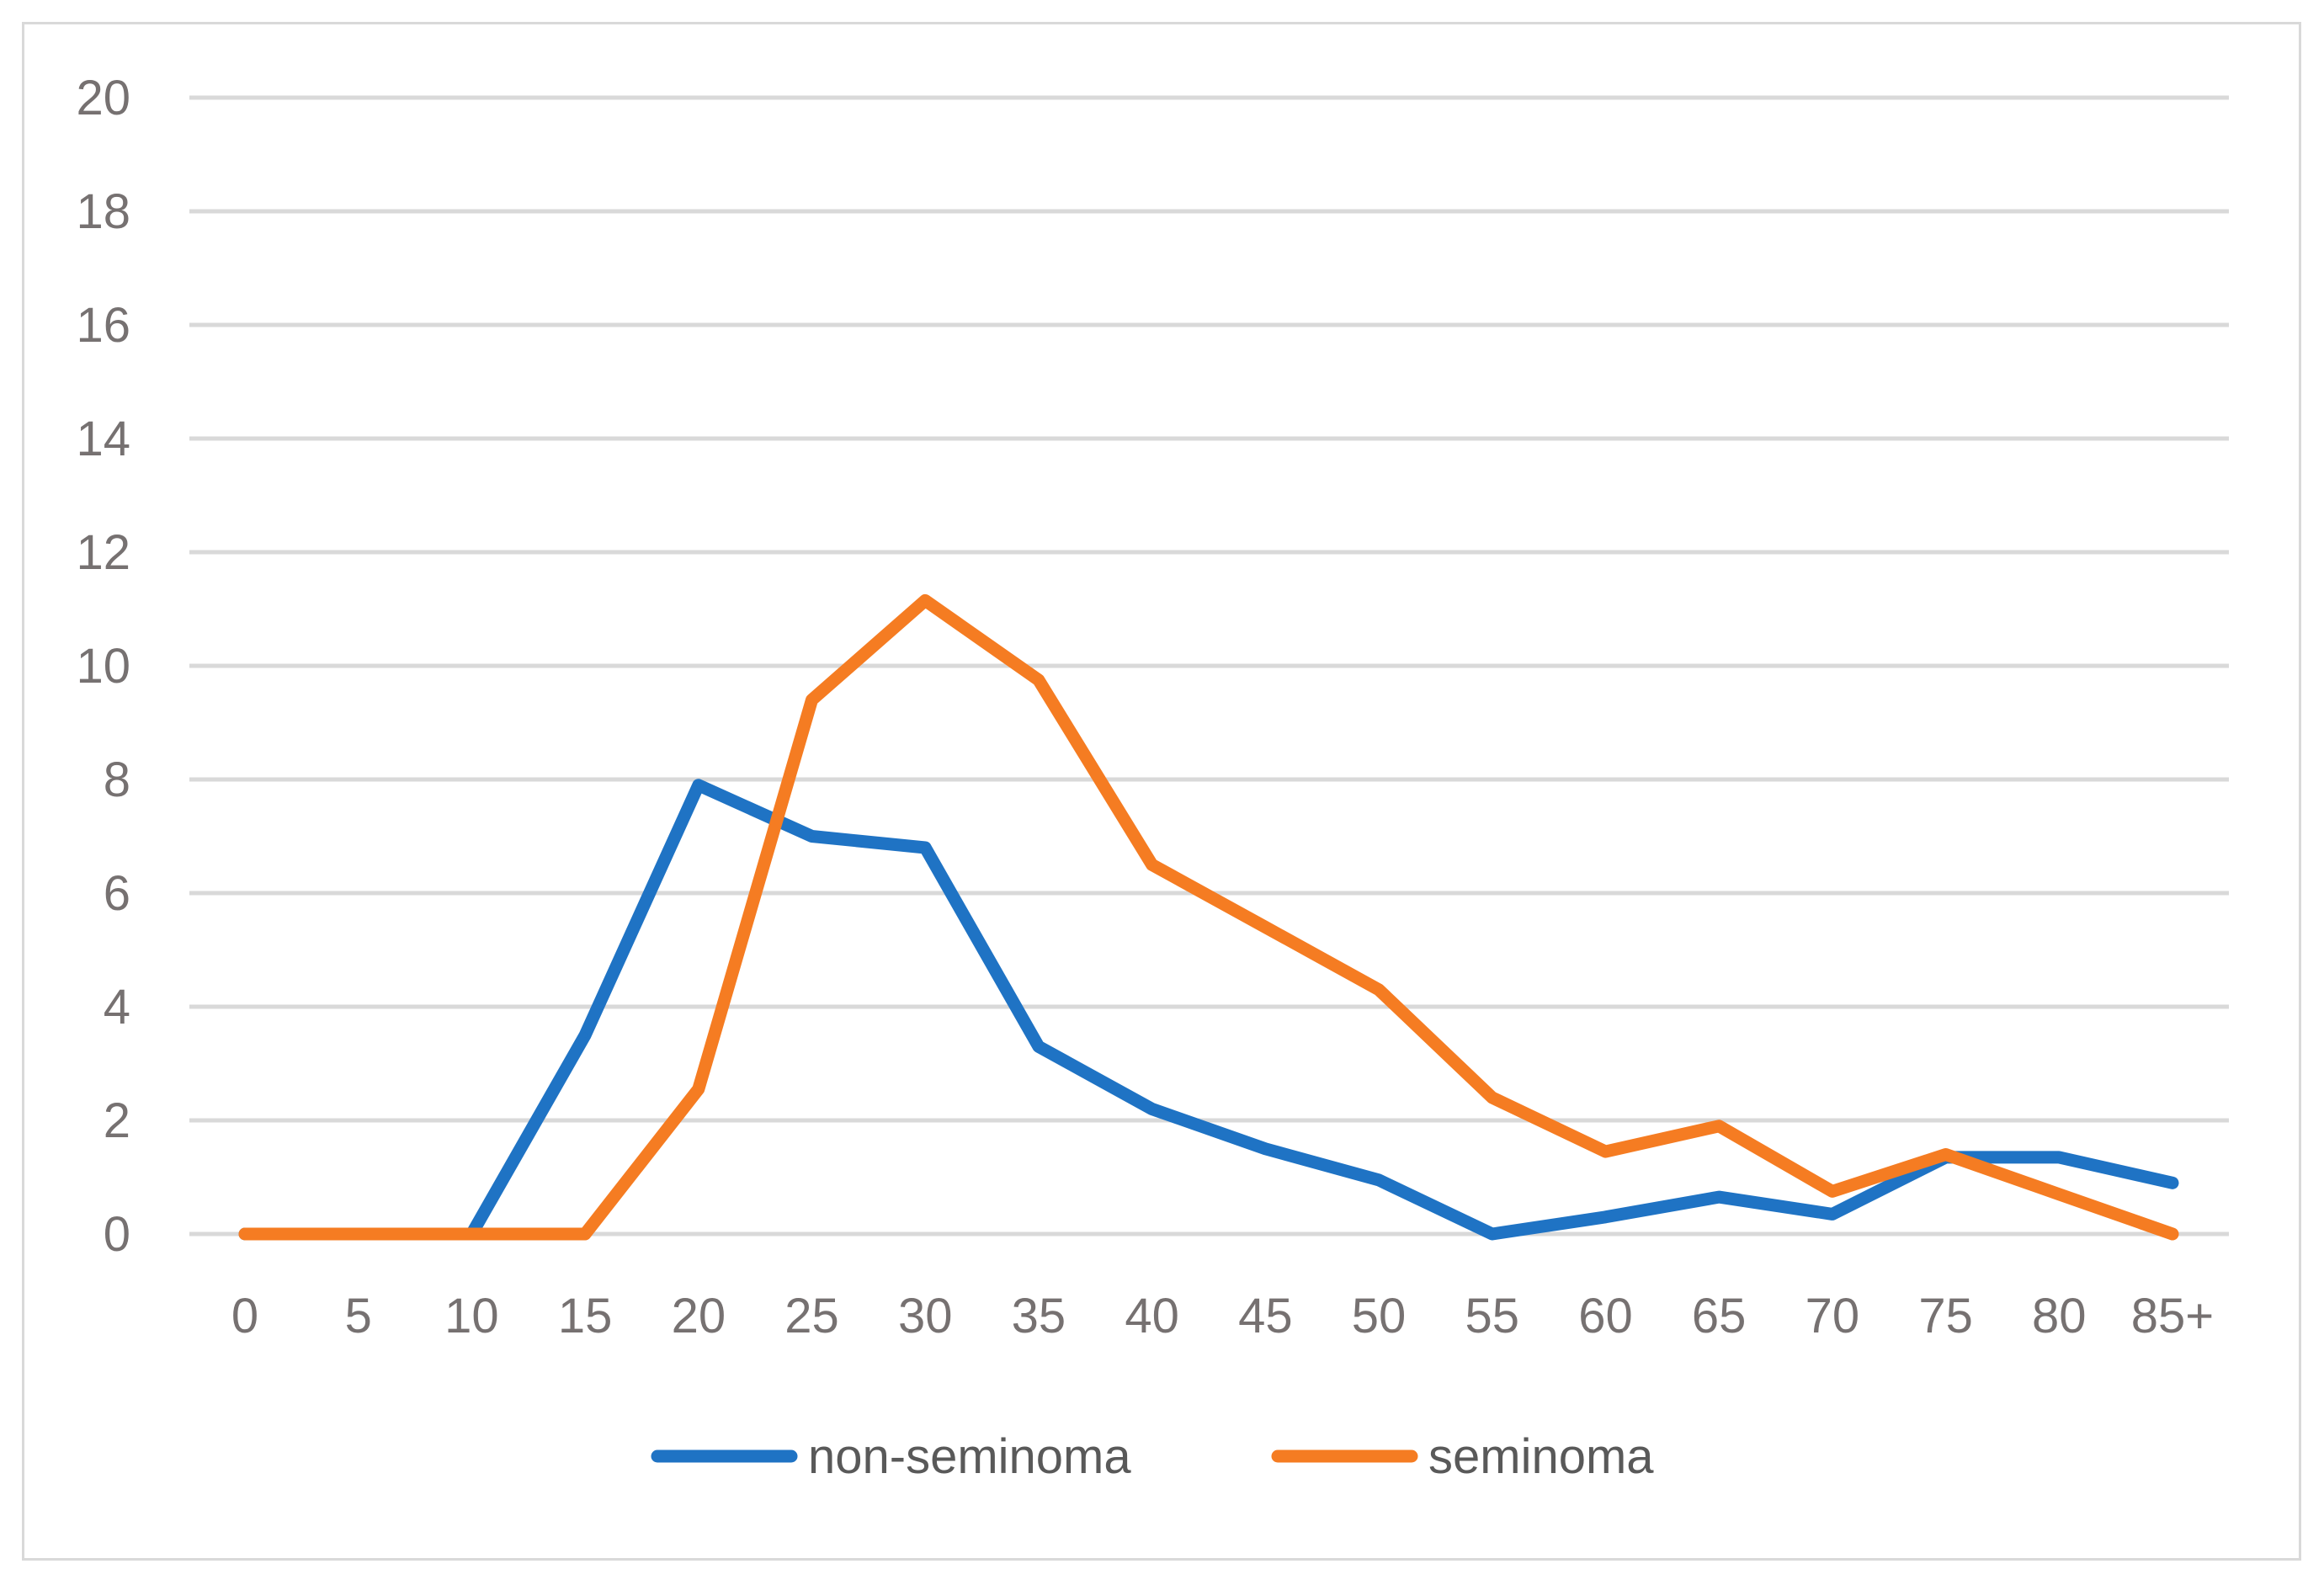 This screenshot has width=2324, height=1585. I want to click on y-tick-label: 18, so click(103, 211).